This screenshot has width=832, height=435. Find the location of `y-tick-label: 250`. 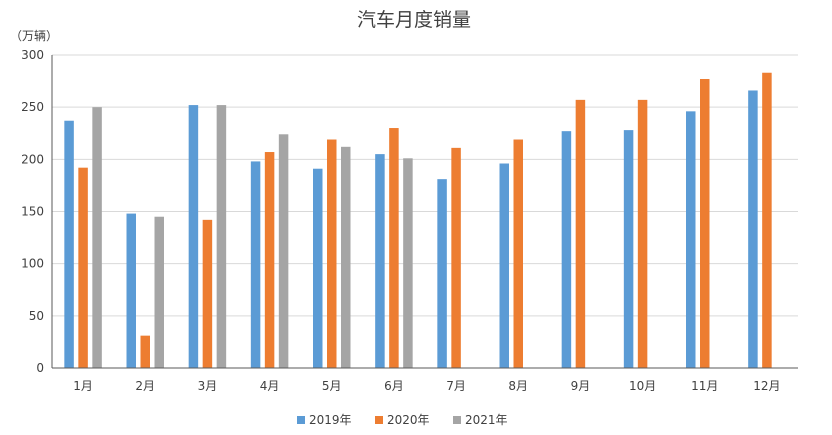

y-tick-label: 250 is located at coordinates (32, 107).